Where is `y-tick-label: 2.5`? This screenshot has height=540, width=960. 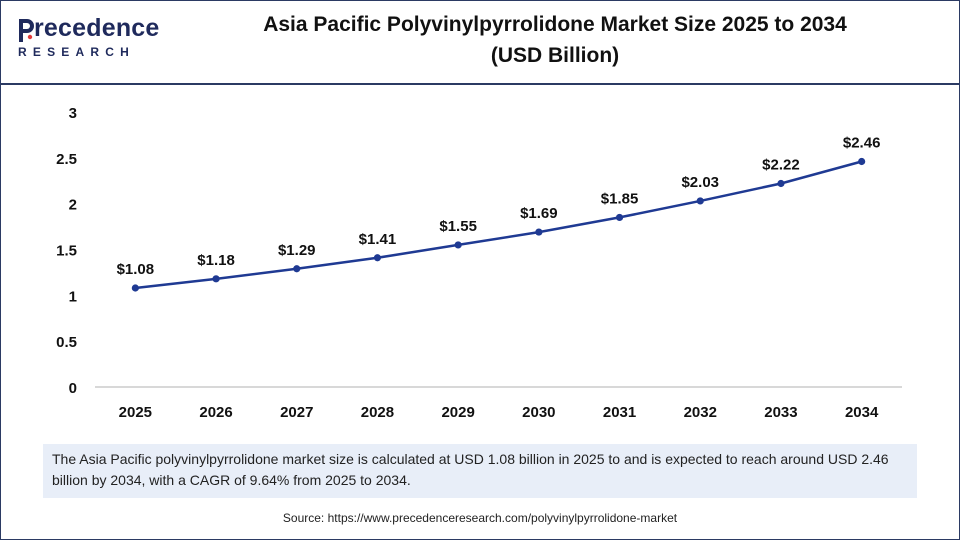
y-tick-label: 2.5 is located at coordinates (66, 159).